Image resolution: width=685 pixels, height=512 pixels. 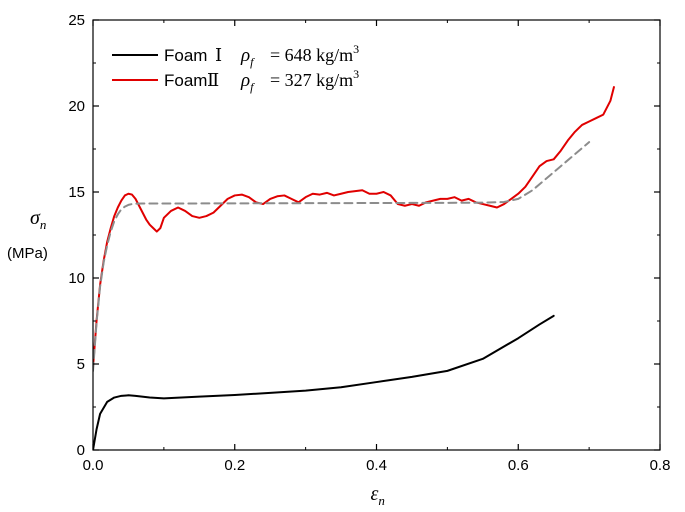 I want to click on legend-roman-foam1: Ⅰ, so click(x=218, y=55).